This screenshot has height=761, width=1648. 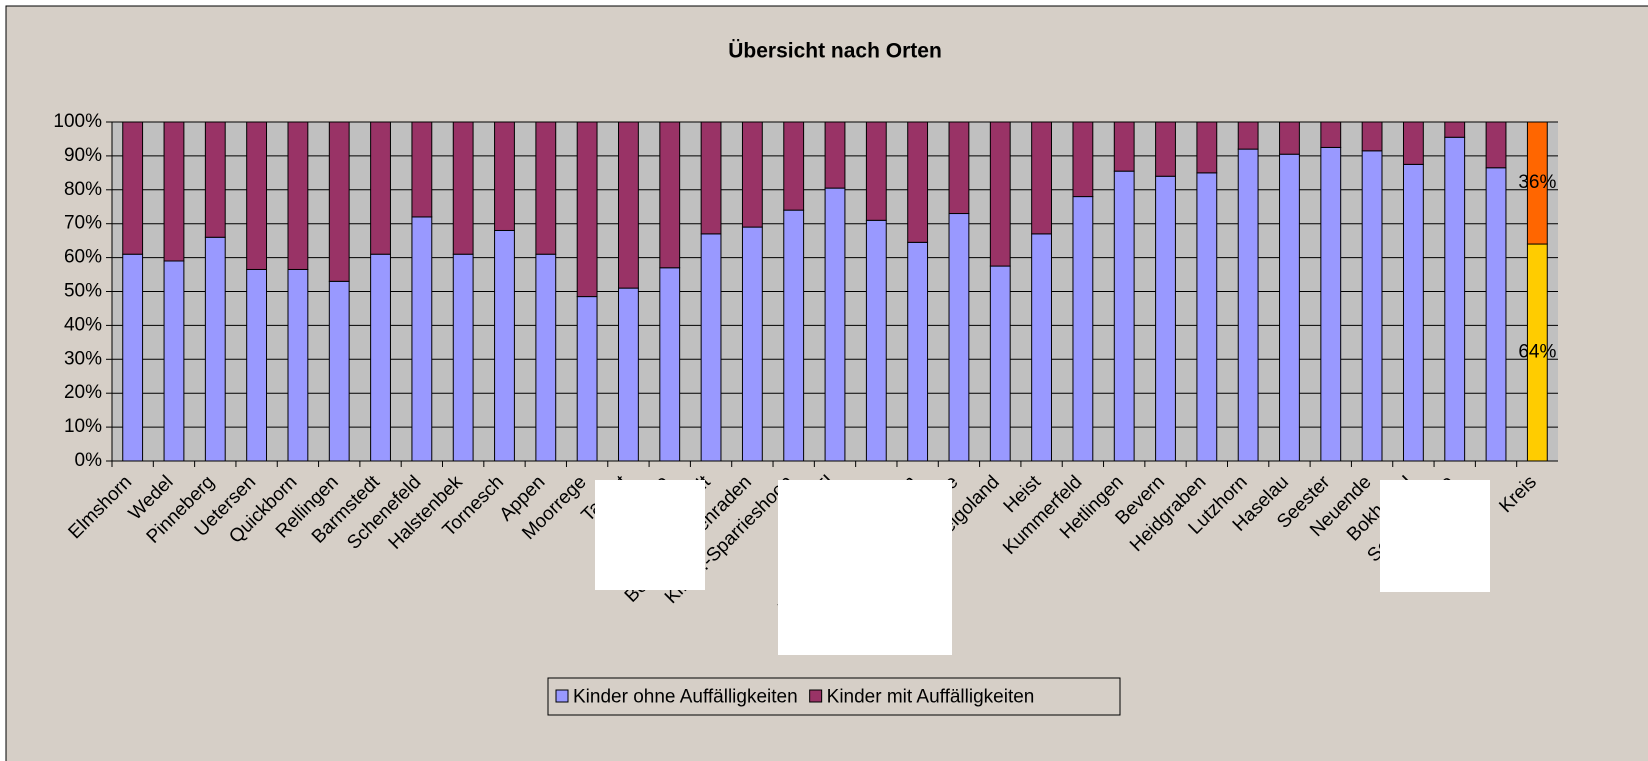 I want to click on y-tick-label: 30%, so click(x=83, y=358).